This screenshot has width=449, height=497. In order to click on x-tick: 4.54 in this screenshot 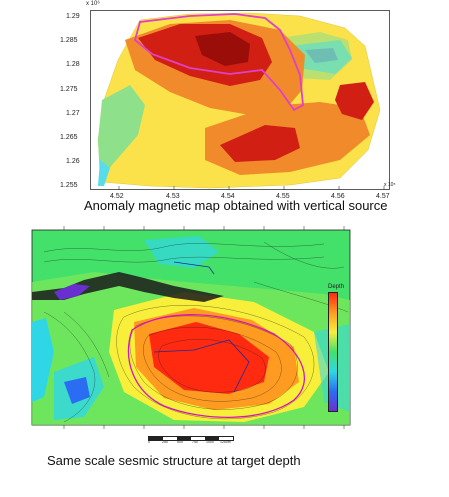, I will do `click(228, 196)`.